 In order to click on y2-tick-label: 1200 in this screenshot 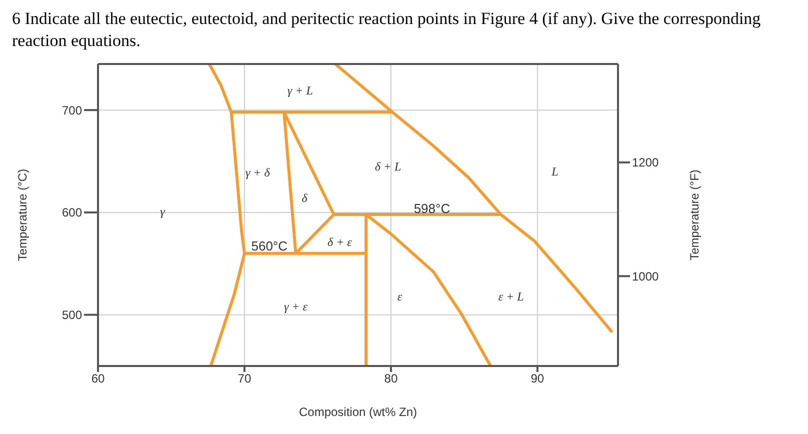, I will do `click(646, 163)`.